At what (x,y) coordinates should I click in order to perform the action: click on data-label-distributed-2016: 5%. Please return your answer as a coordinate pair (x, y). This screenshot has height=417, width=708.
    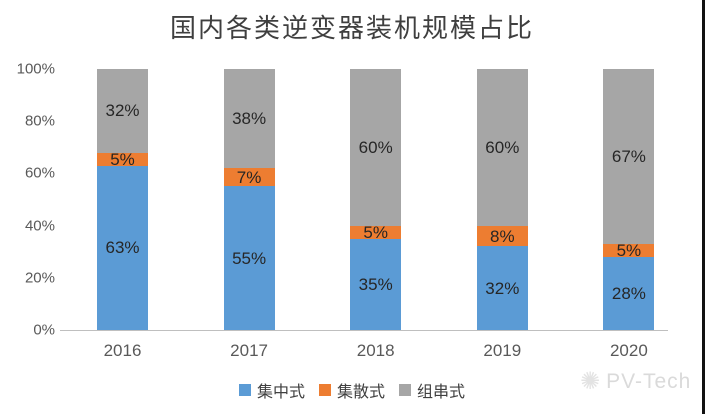
    Looking at the image, I should click on (122, 159).